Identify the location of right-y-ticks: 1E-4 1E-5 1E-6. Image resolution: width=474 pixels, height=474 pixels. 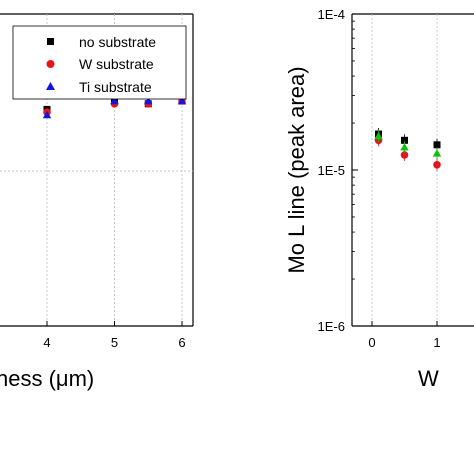
(338, 170).